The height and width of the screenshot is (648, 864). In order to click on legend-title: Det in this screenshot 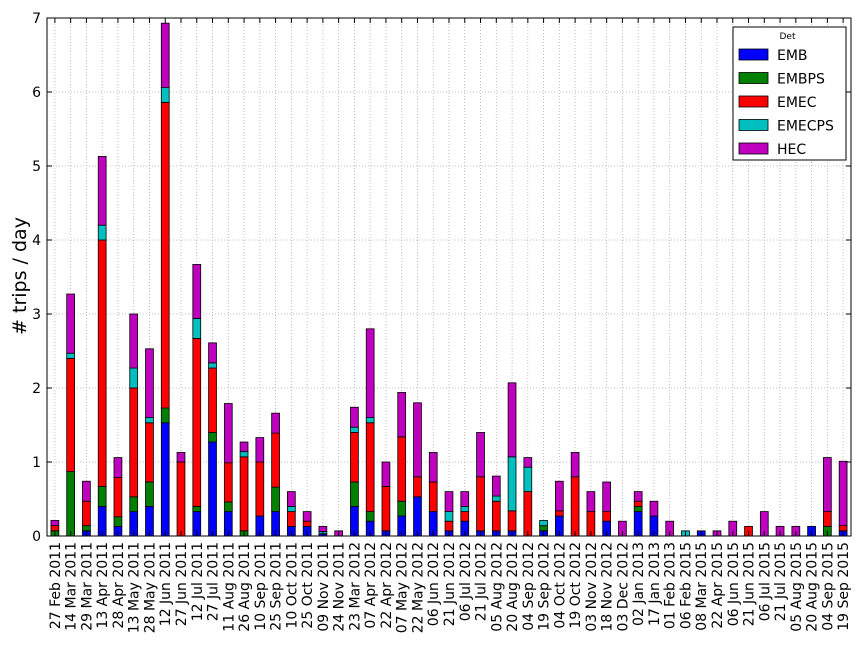, I will do `click(788, 37)`.